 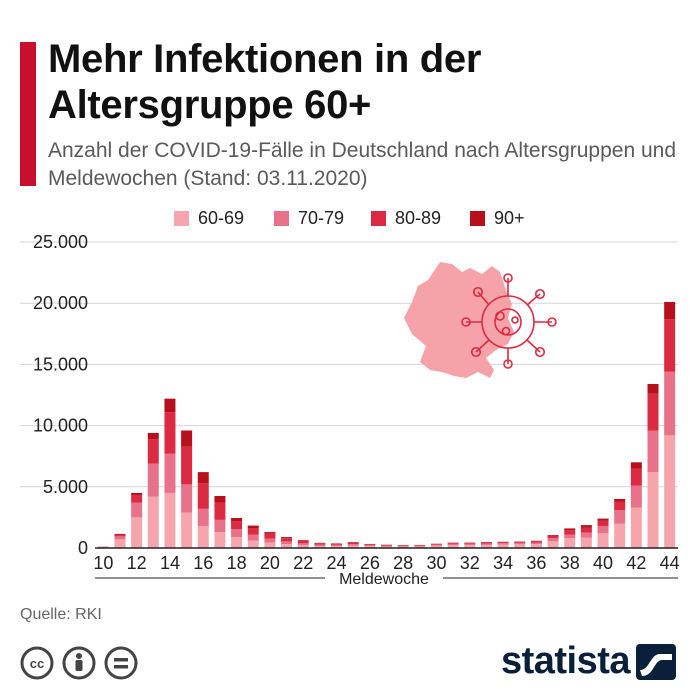 I want to click on x-axis-label-group: Meldewoche, so click(x=386, y=579).